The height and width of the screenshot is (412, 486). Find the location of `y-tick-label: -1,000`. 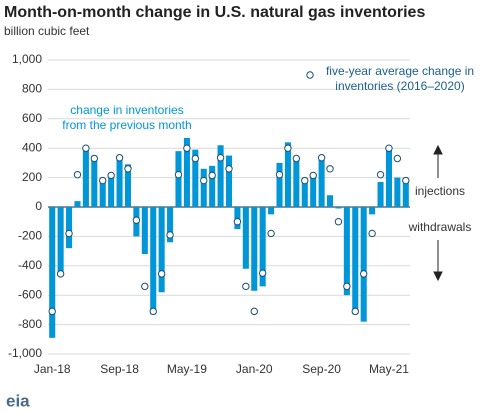

y-tick-label: -1,000 is located at coordinates (25, 353).